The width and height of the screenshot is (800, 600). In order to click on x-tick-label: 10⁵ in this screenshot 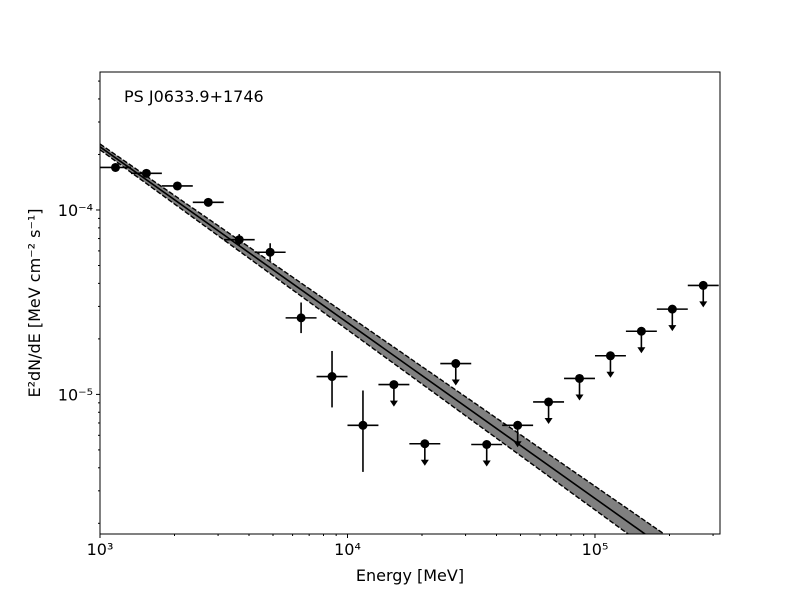, I will do `click(595, 549)`.